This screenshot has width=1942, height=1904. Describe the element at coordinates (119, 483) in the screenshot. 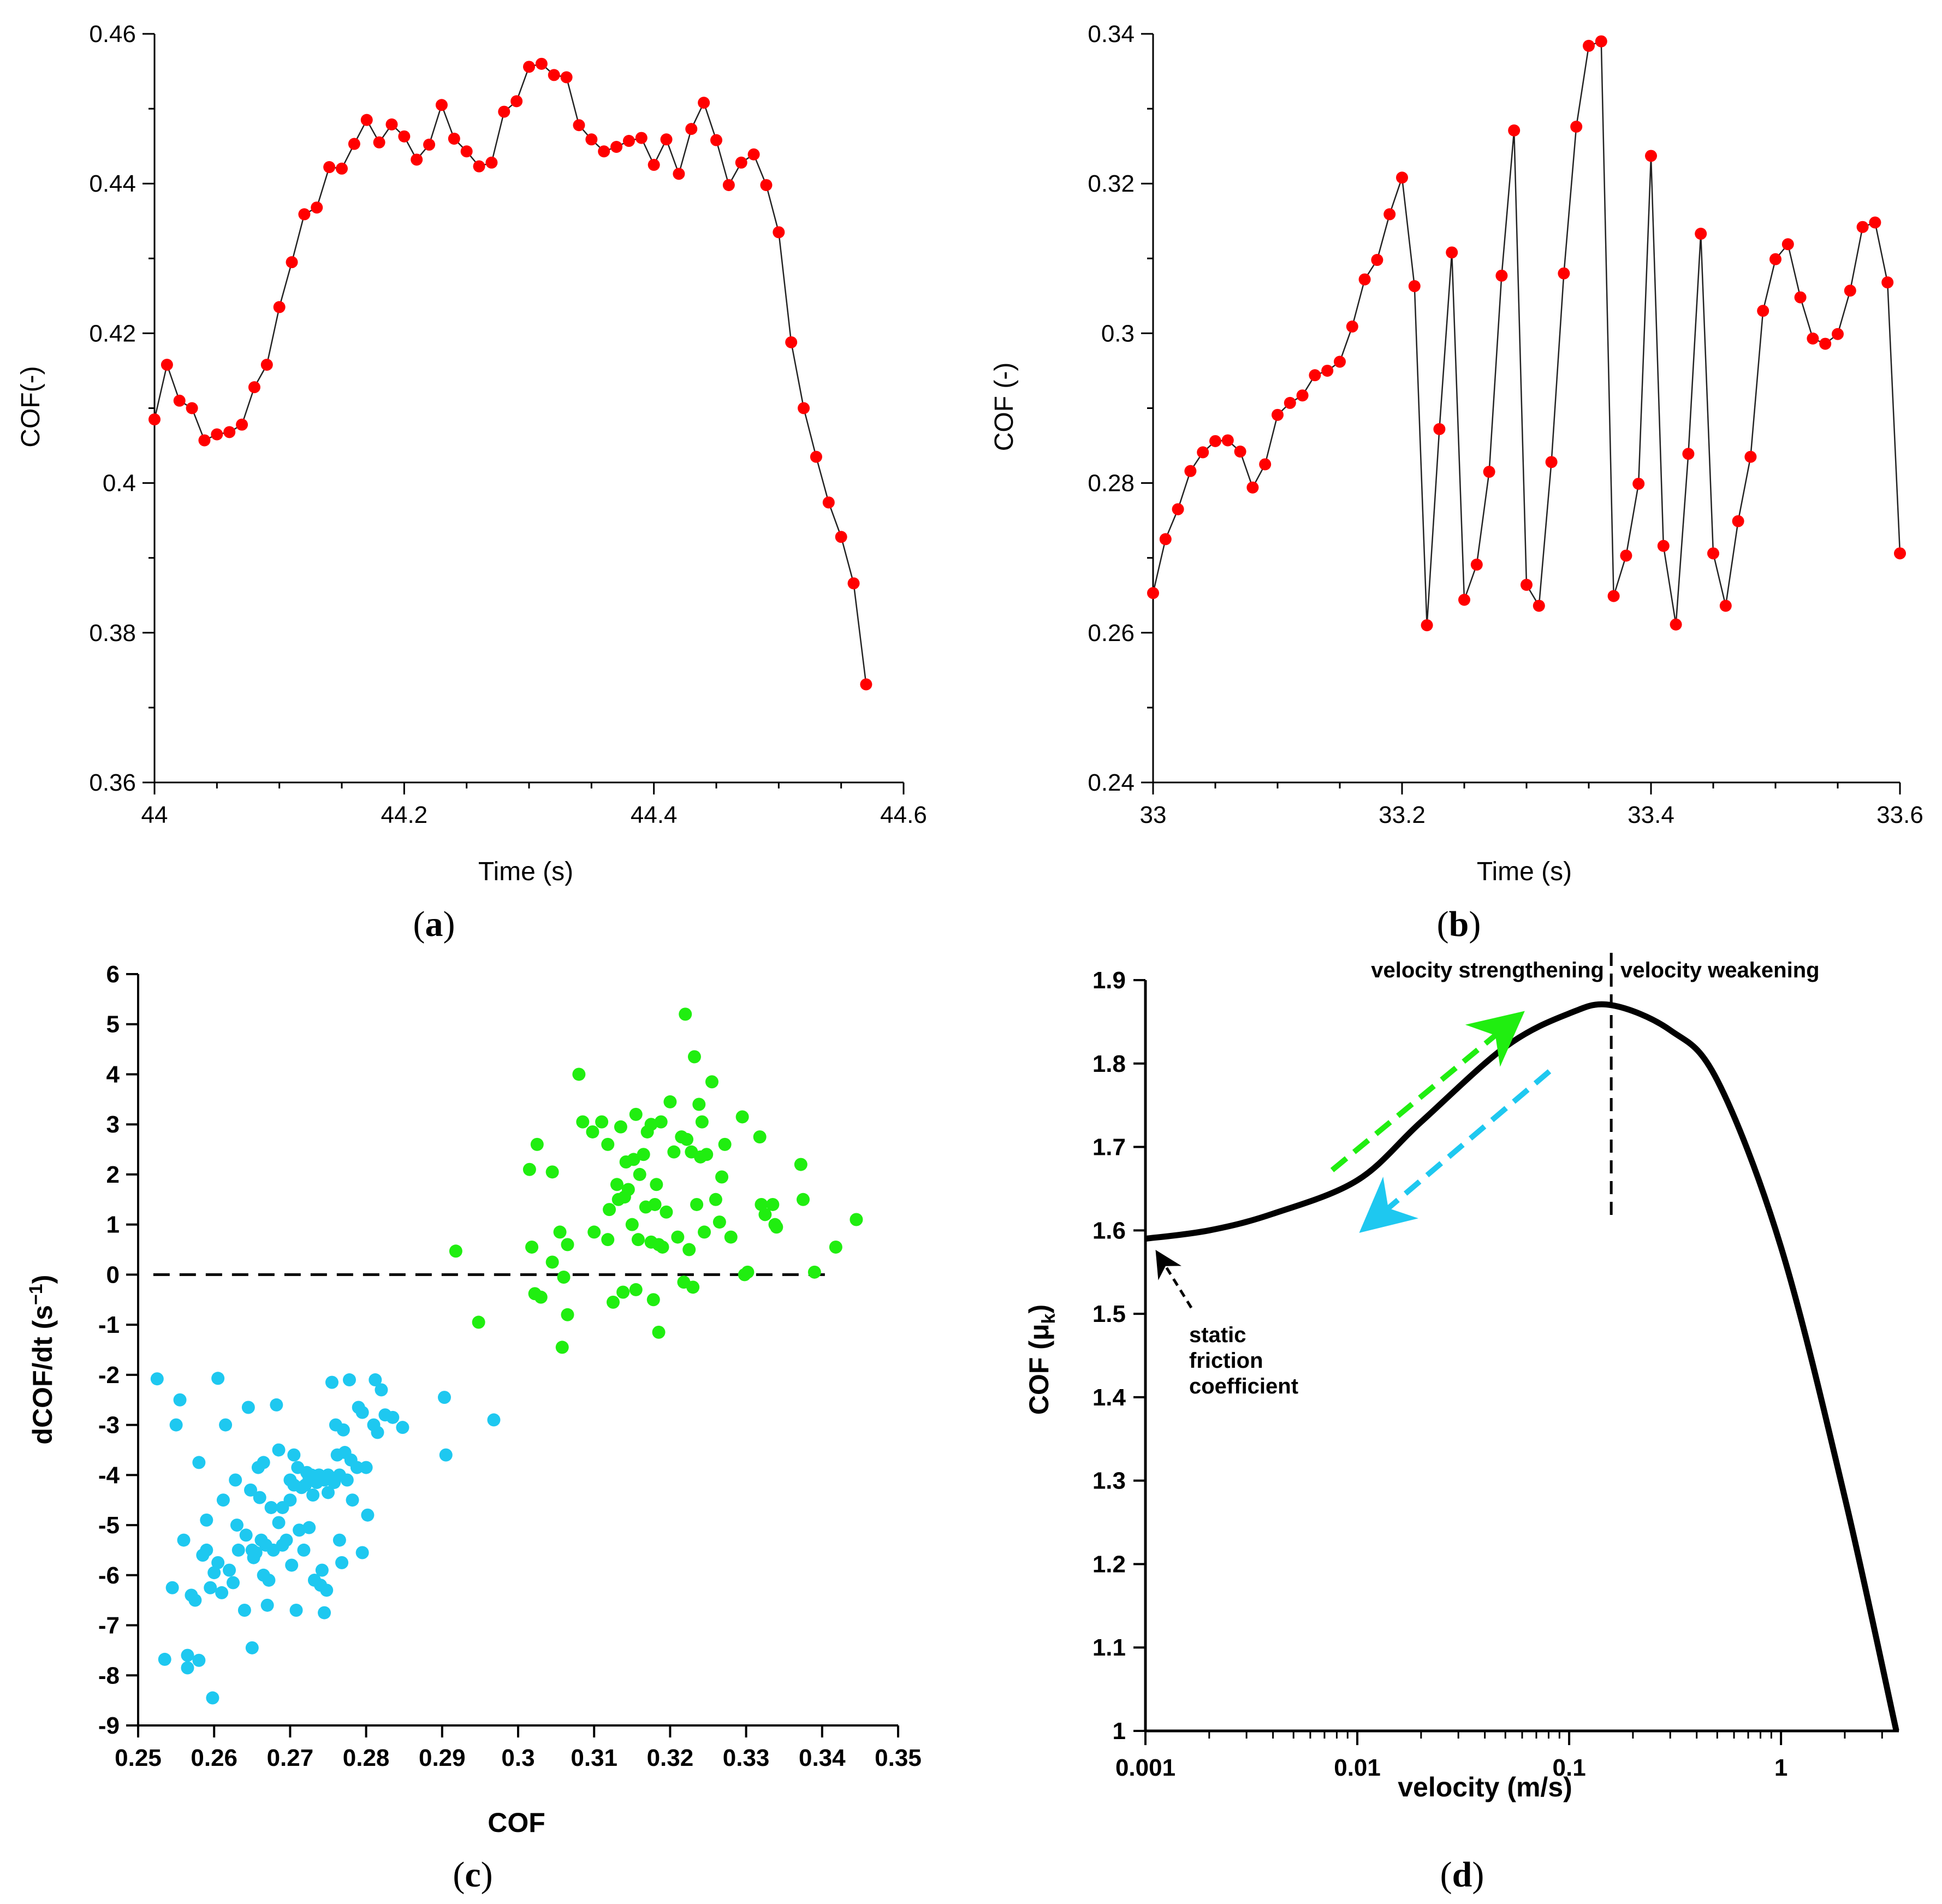

I see `panel-a-y-tick-label: 0.4` at that location.